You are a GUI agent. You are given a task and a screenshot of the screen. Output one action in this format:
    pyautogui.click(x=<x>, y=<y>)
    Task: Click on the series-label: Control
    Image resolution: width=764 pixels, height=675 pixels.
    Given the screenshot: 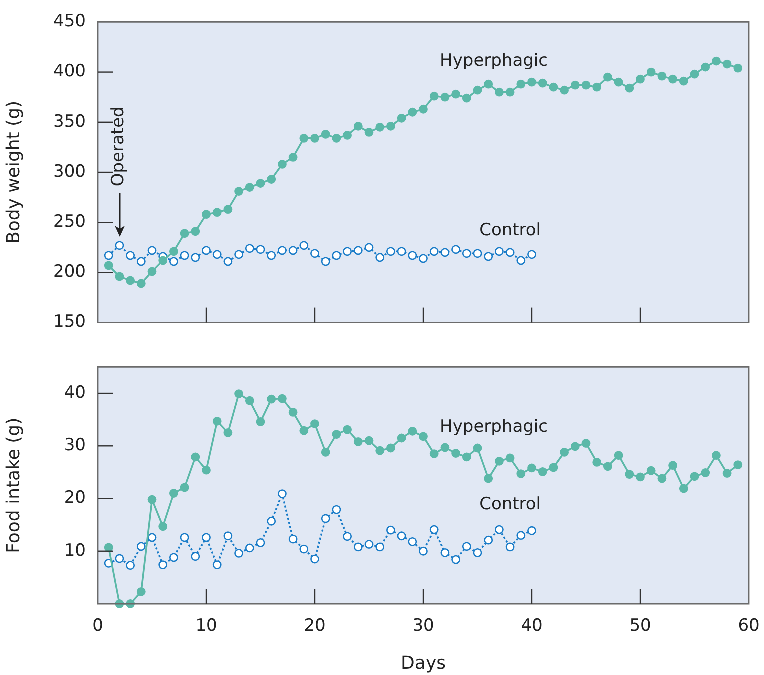 What is the action you would take?
    pyautogui.click(x=511, y=504)
    